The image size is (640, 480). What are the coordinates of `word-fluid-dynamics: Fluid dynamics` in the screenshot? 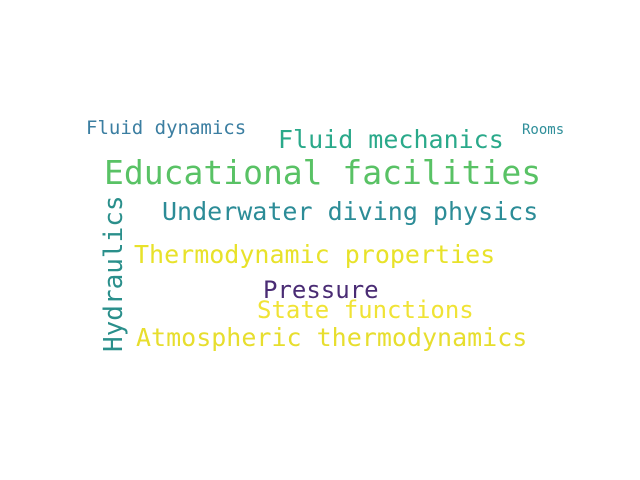 It's located at (166, 128).